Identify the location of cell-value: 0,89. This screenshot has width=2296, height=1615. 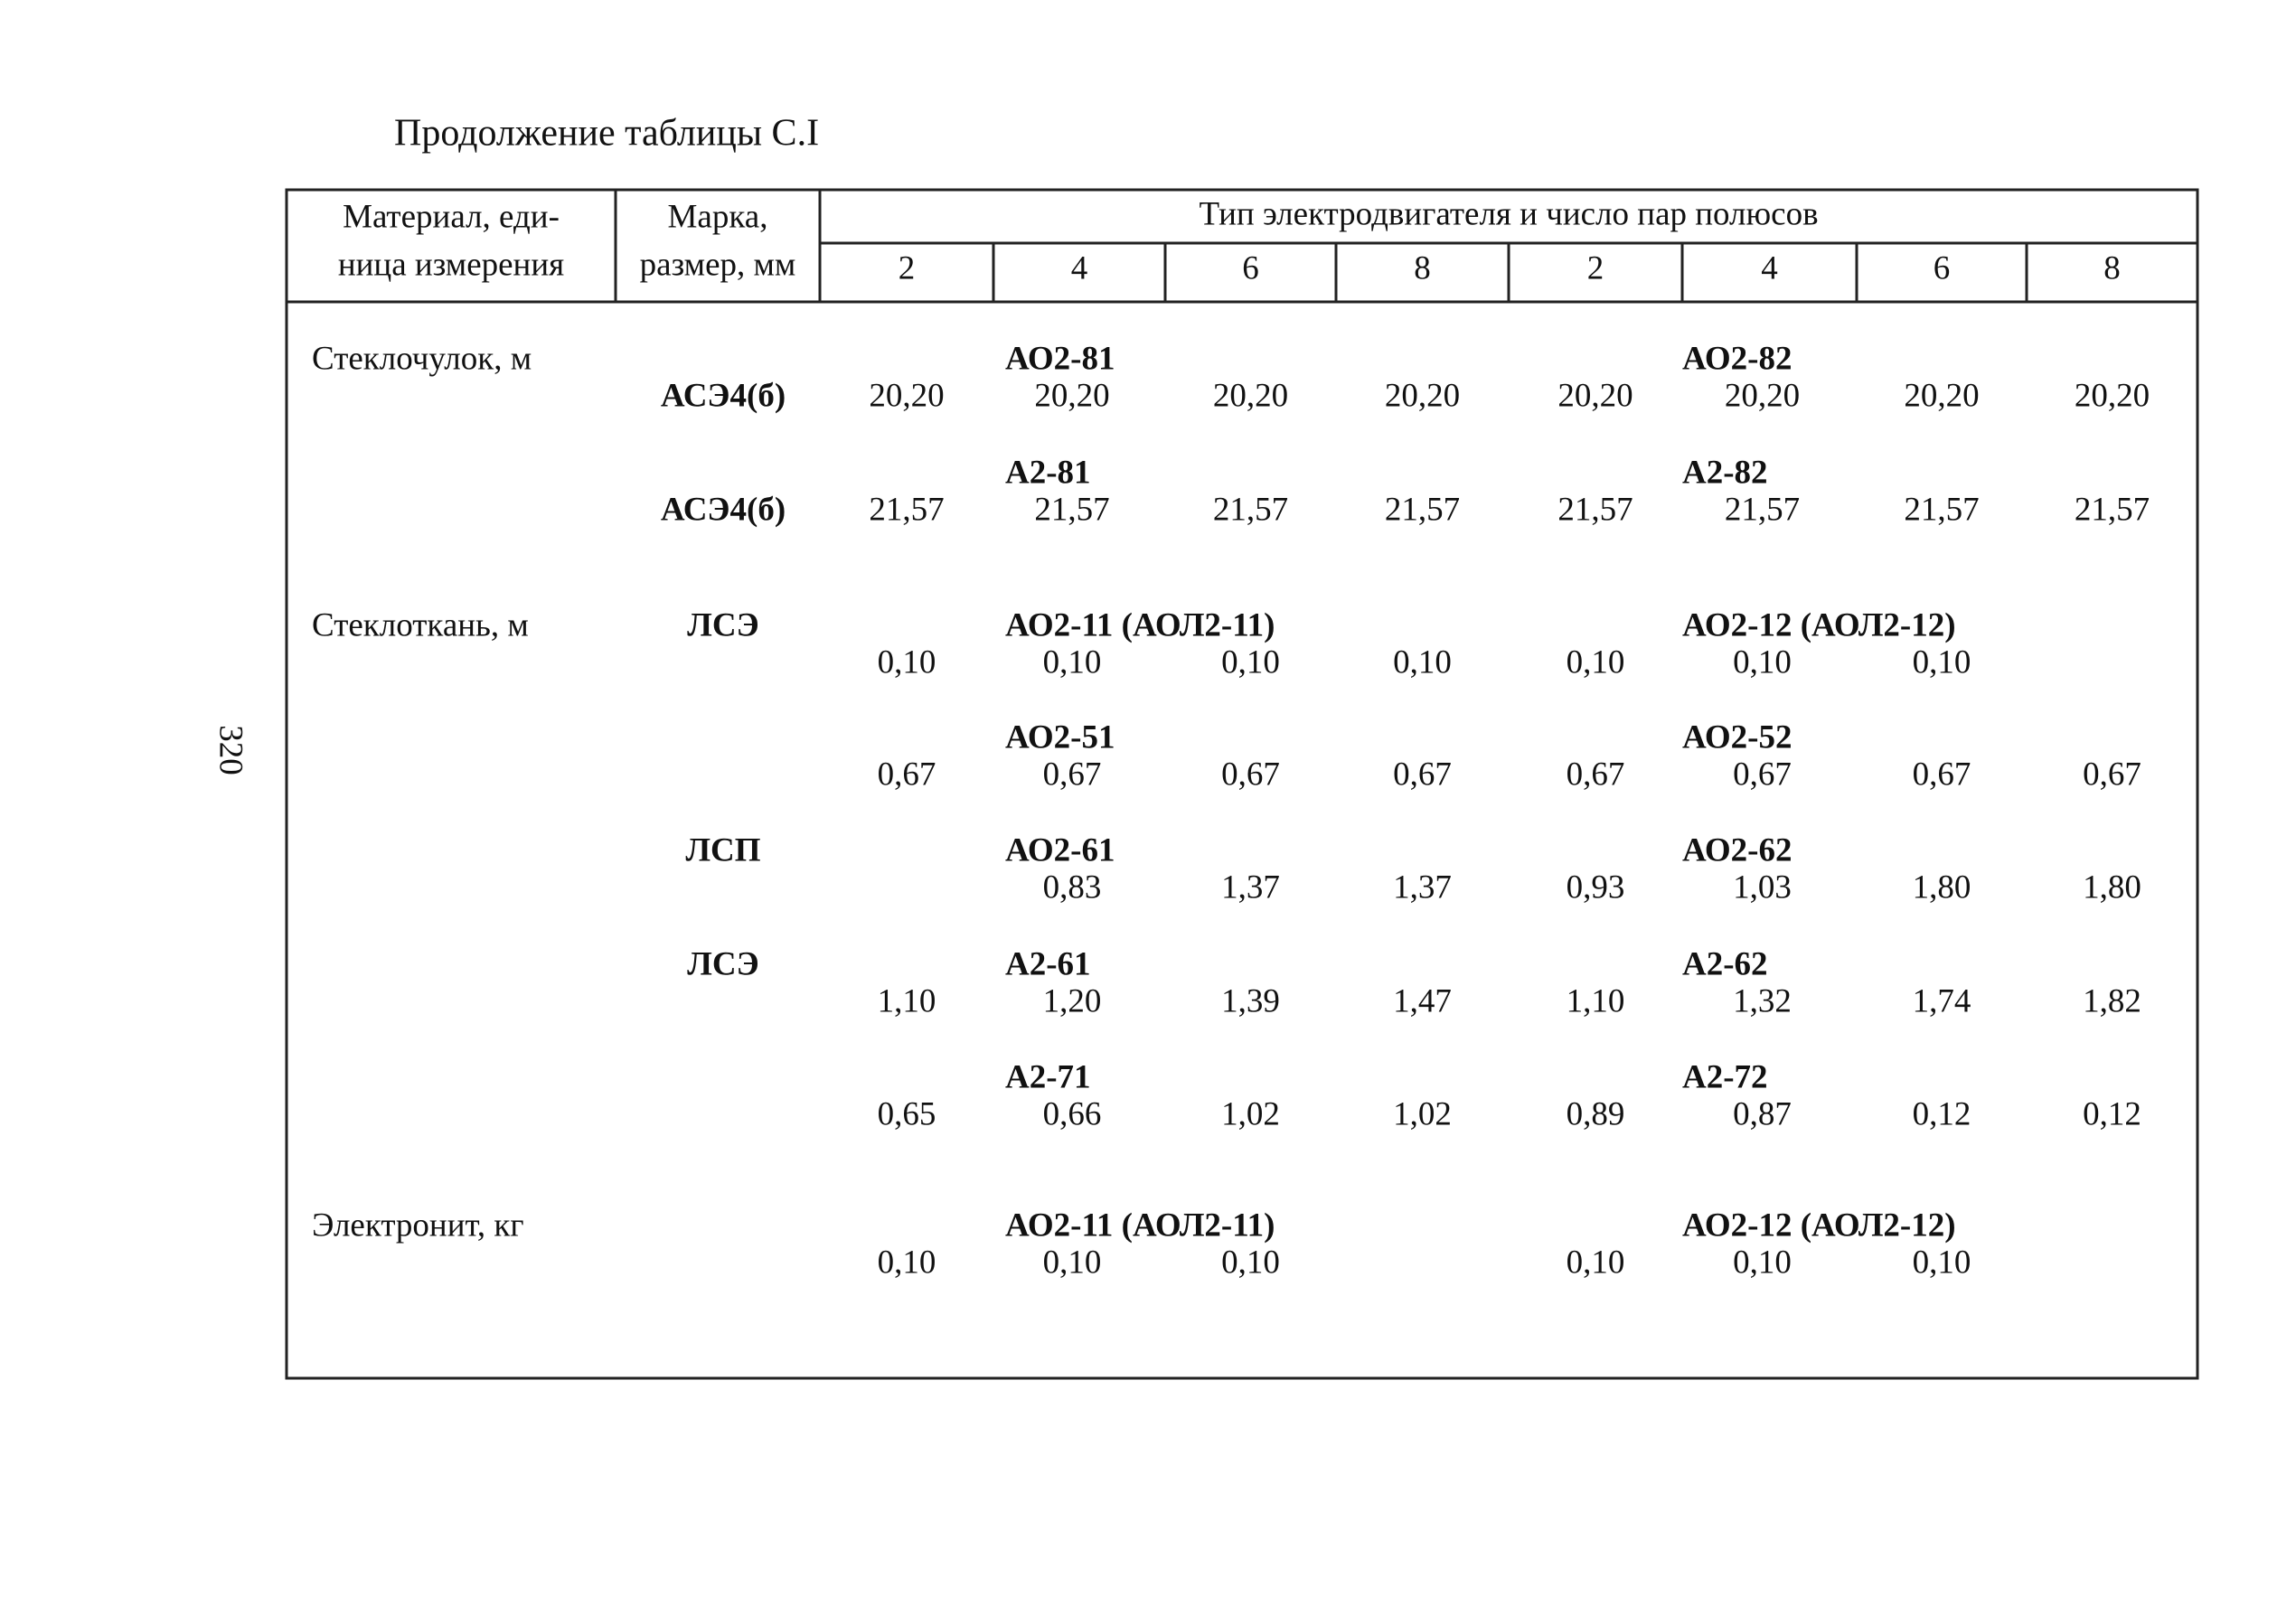
(1596, 1113).